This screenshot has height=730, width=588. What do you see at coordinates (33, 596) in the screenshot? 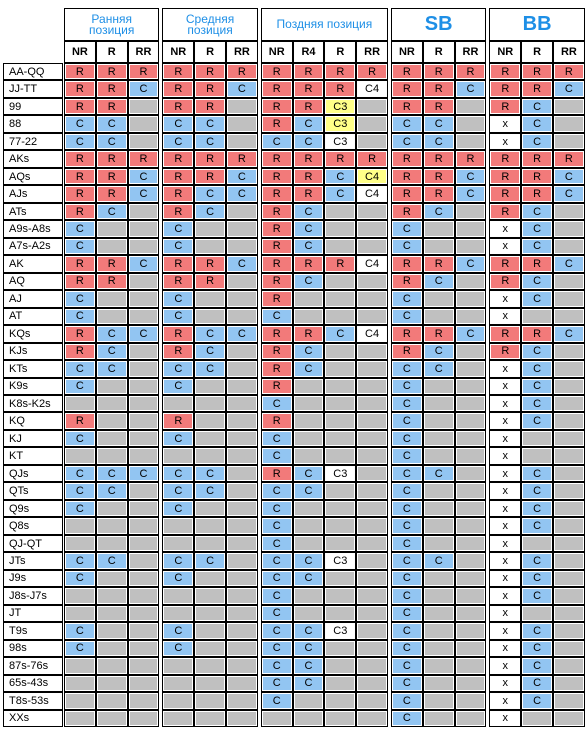
I see `hand-label: J8s-J7s` at bounding box center [33, 596].